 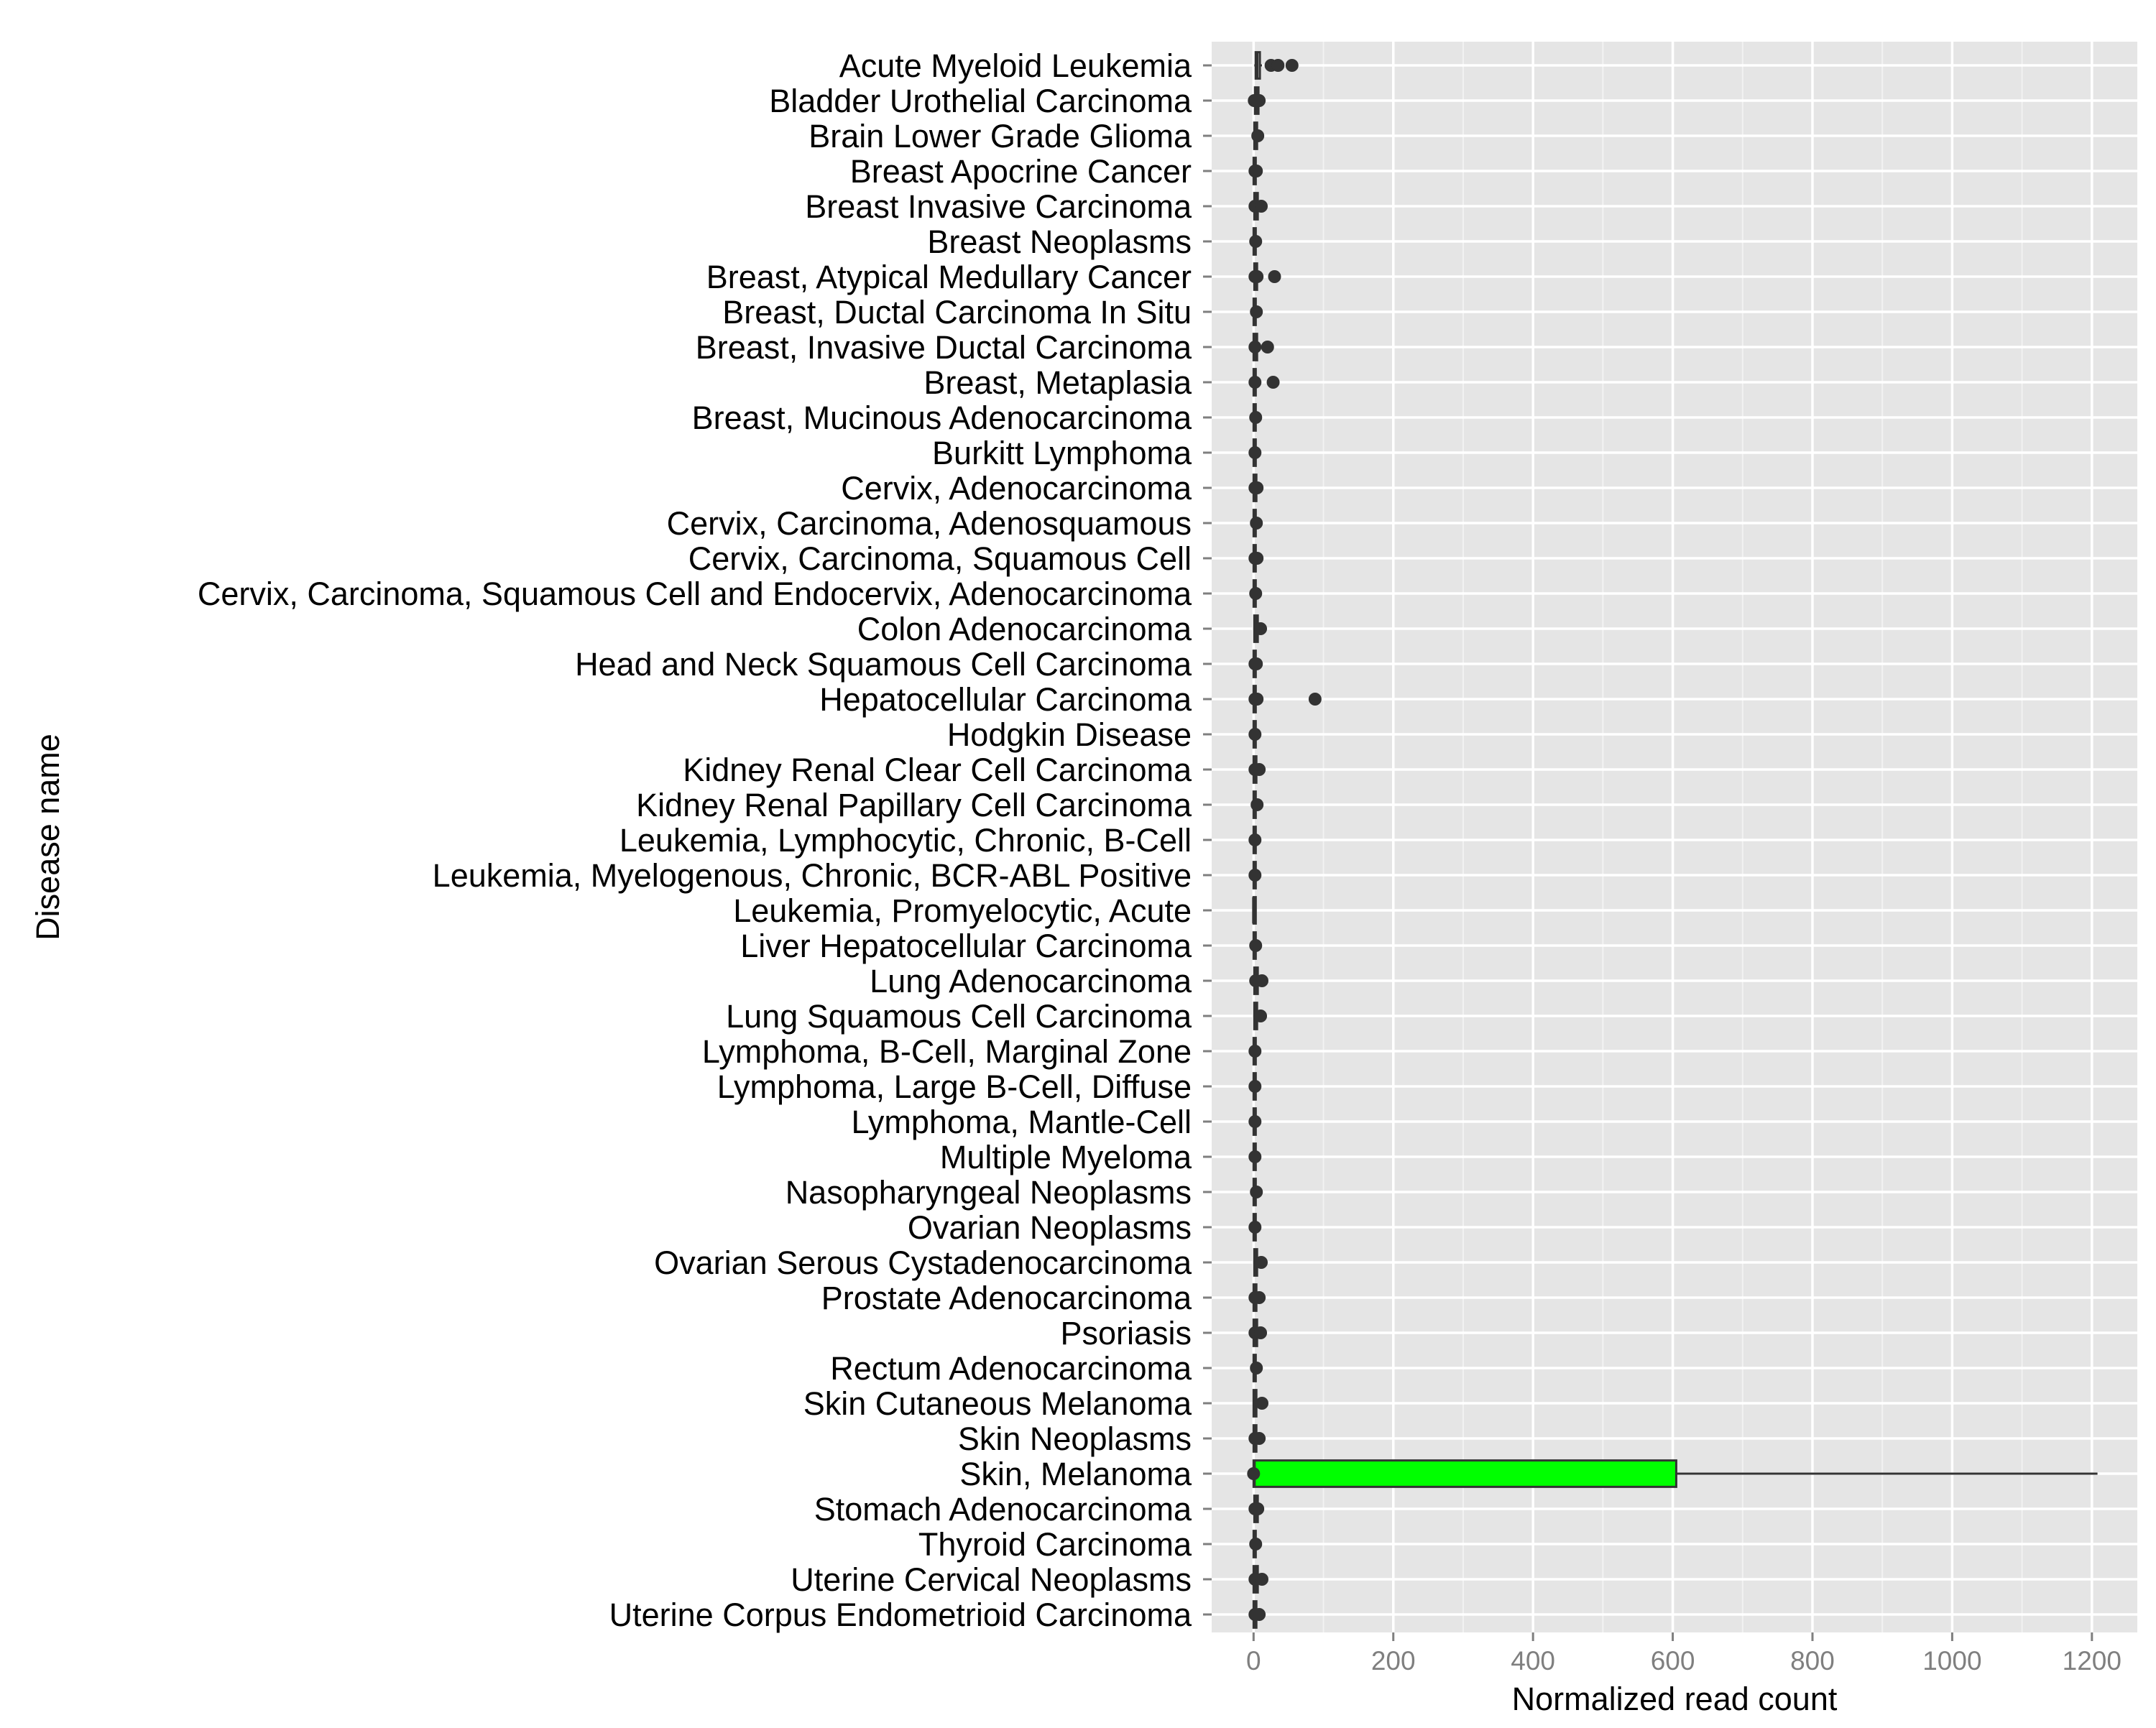 I want to click on category-label: Breast Neoplasms, so click(x=1059, y=242).